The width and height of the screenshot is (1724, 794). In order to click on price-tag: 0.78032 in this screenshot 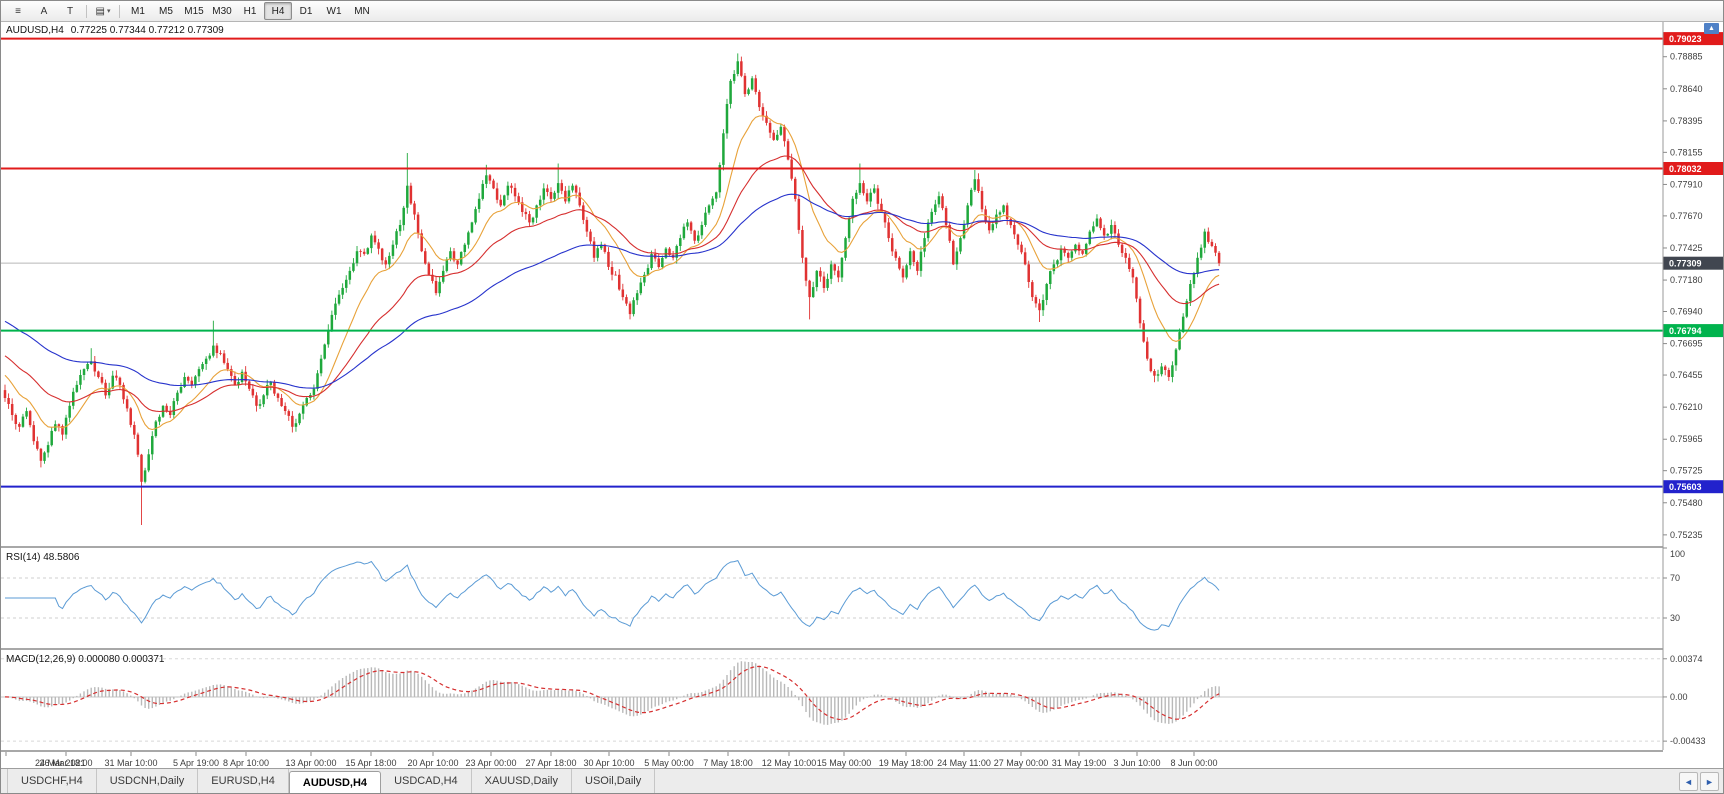, I will do `click(1693, 168)`.